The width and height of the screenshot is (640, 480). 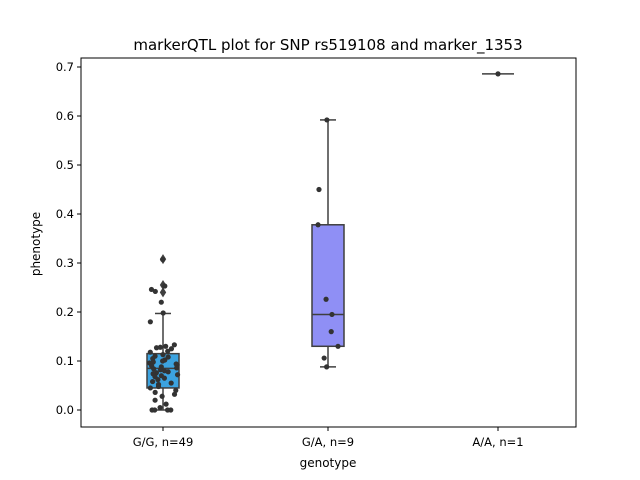 I want to click on y-tick-label: 0.0, so click(x=65, y=410).